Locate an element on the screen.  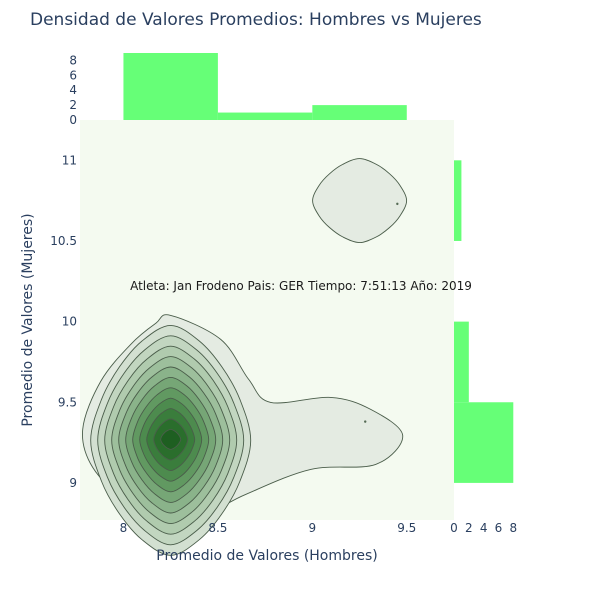
y-tick-label: 10.5 is located at coordinates (63, 241).